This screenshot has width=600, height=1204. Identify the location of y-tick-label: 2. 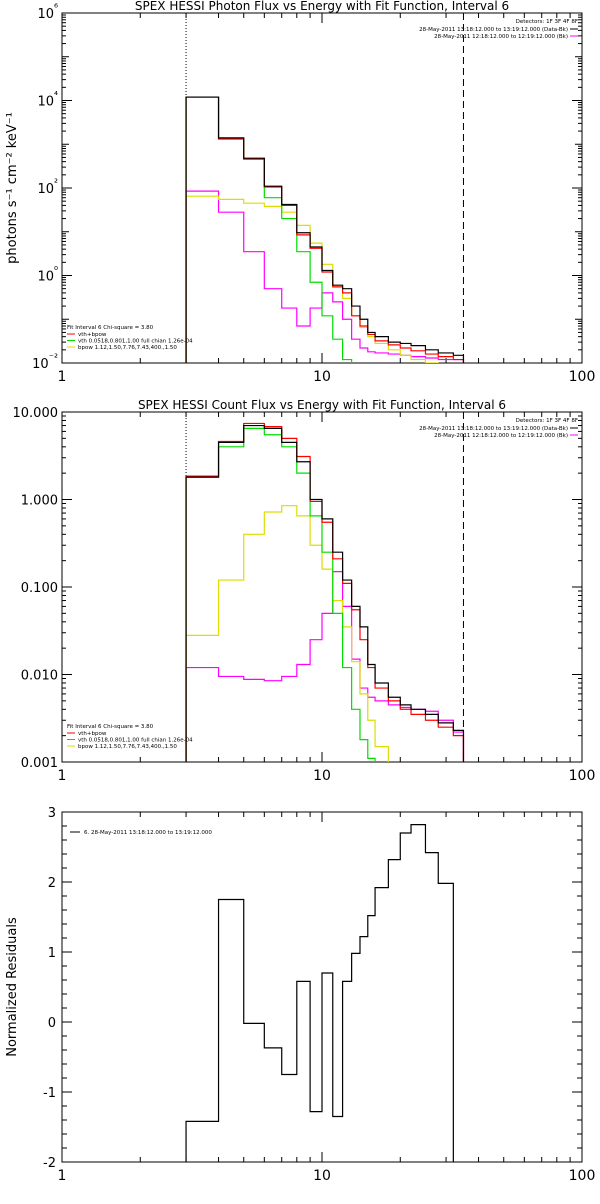
(52, 883).